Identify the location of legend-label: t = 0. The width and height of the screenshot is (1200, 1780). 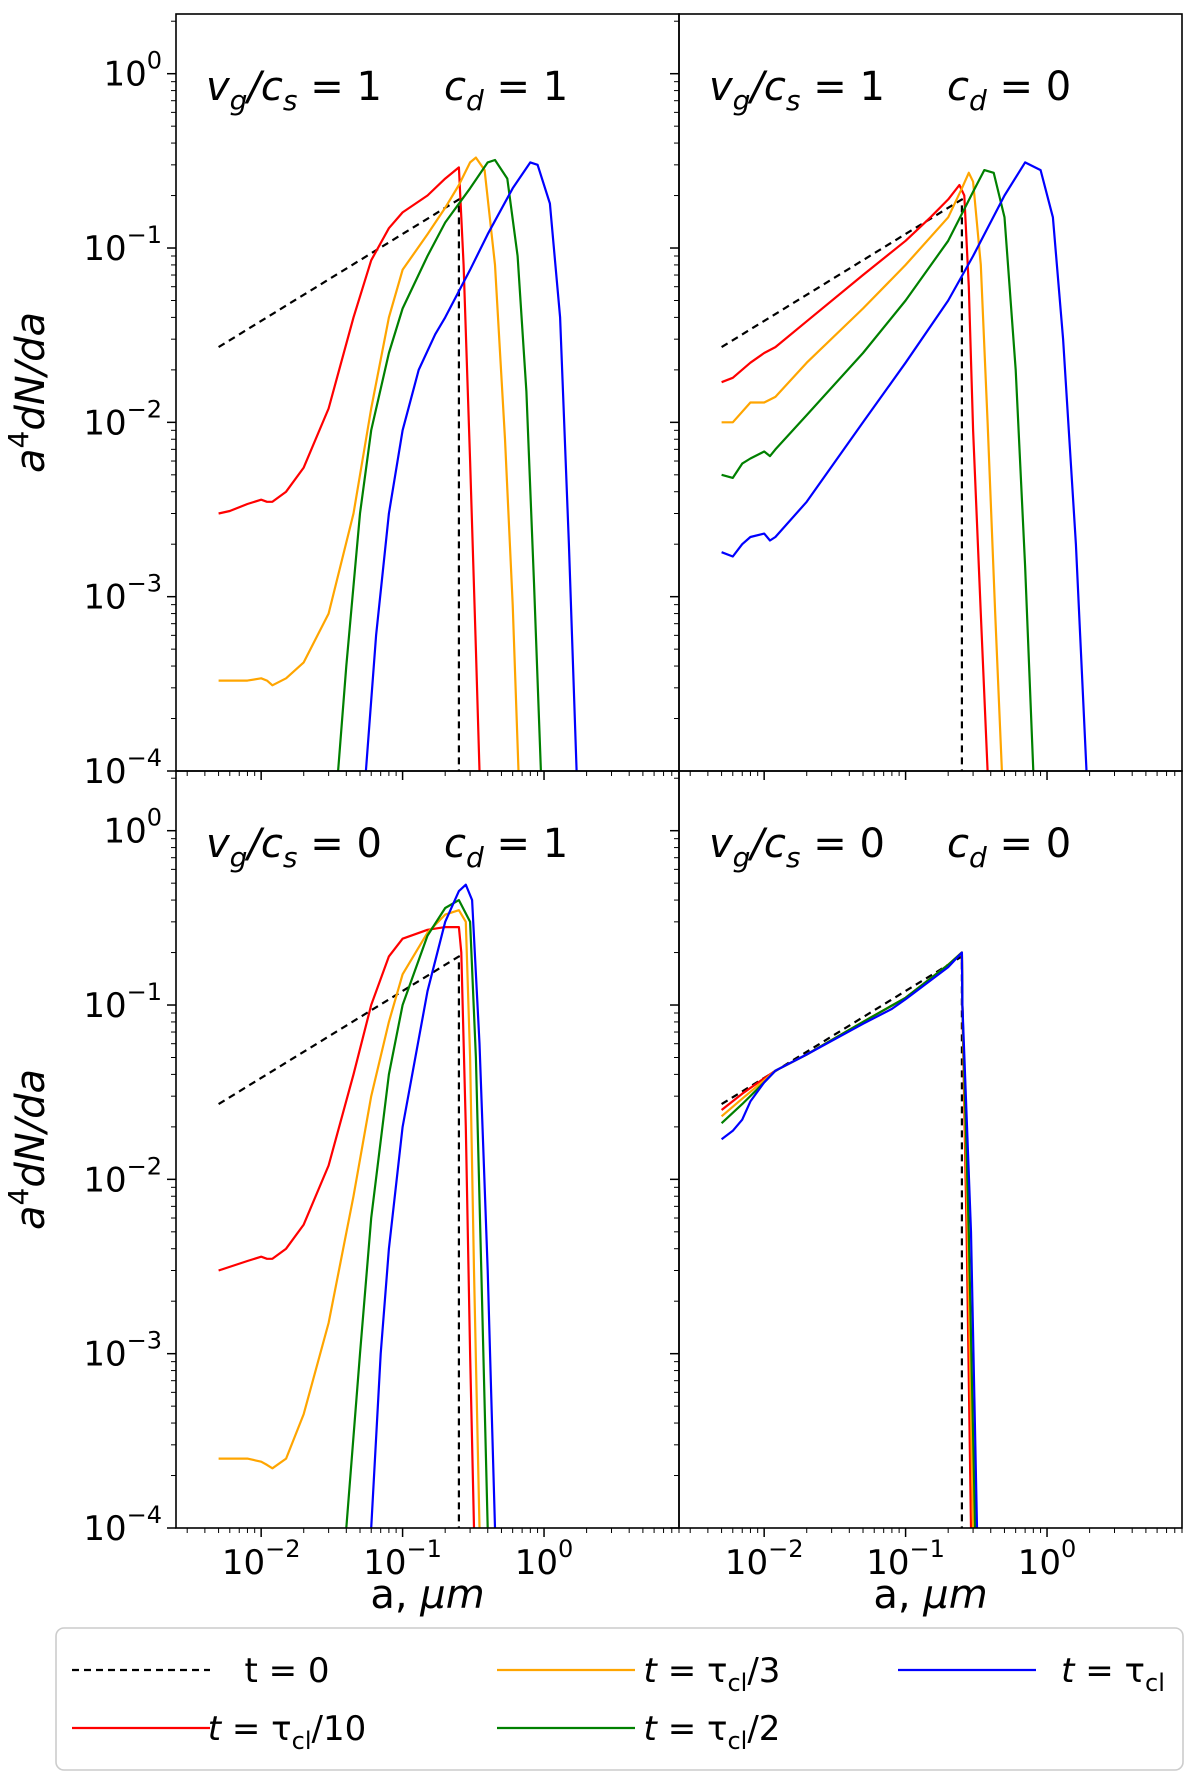
(286, 1671).